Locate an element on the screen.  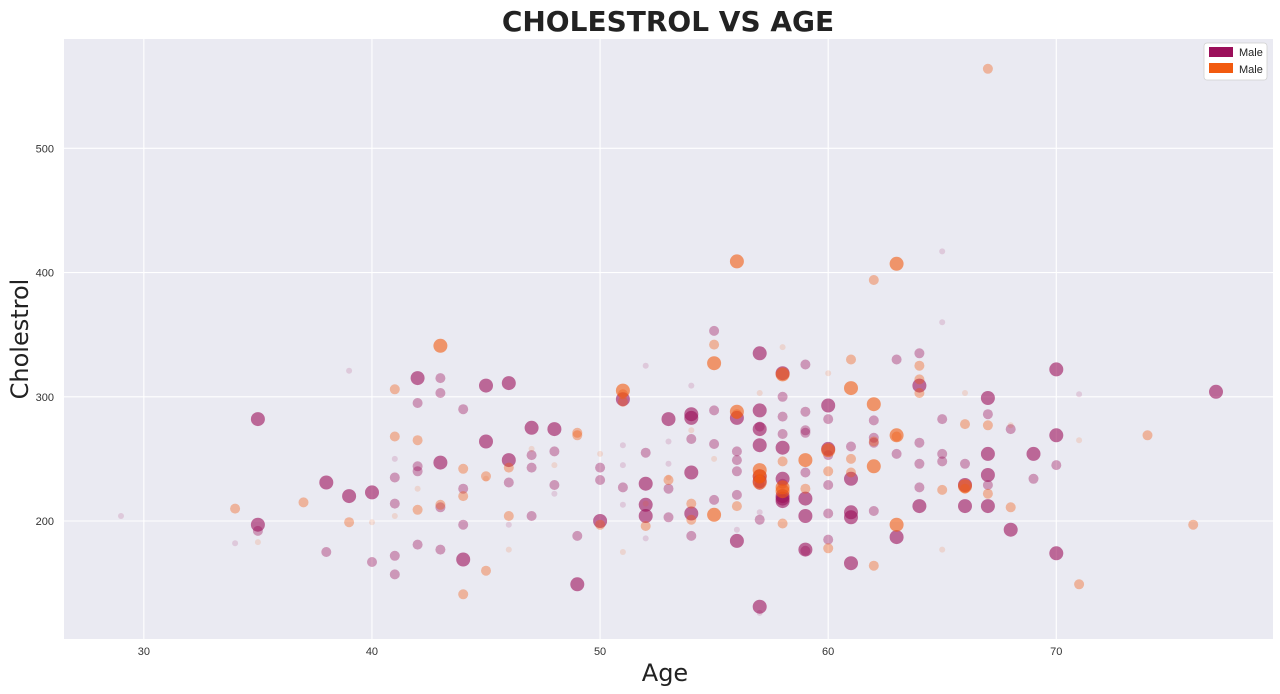
x-tick-label: 70 is located at coordinates (1056, 652).